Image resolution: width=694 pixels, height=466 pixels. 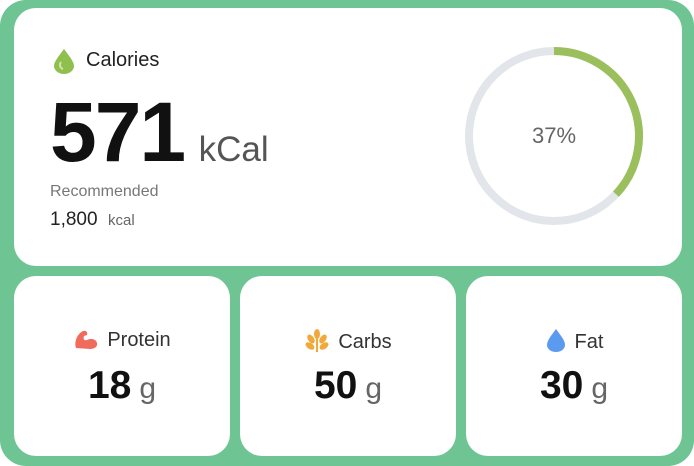 I want to click on recommended-row: 1,800 kcal, so click(x=92, y=220).